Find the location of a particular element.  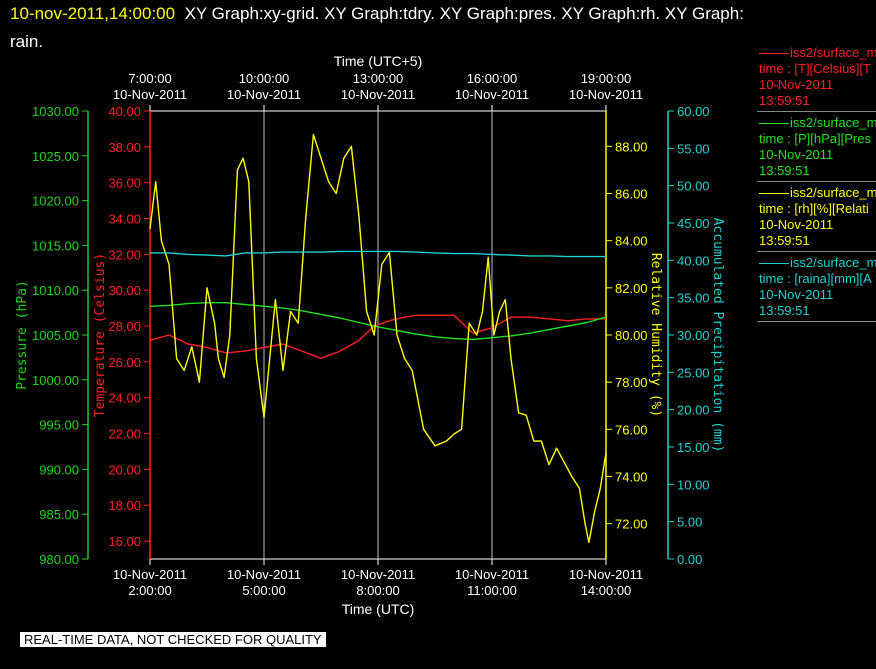

tdry-tick-label: 32.00 is located at coordinates (124, 254).